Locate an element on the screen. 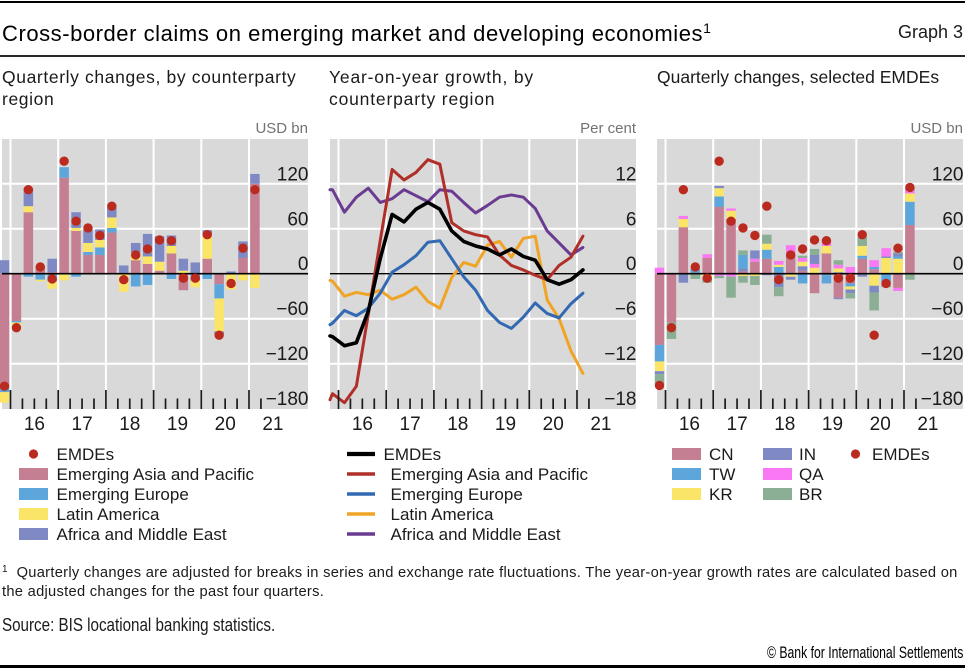  svg-text: −18 is located at coordinates (620, 399).